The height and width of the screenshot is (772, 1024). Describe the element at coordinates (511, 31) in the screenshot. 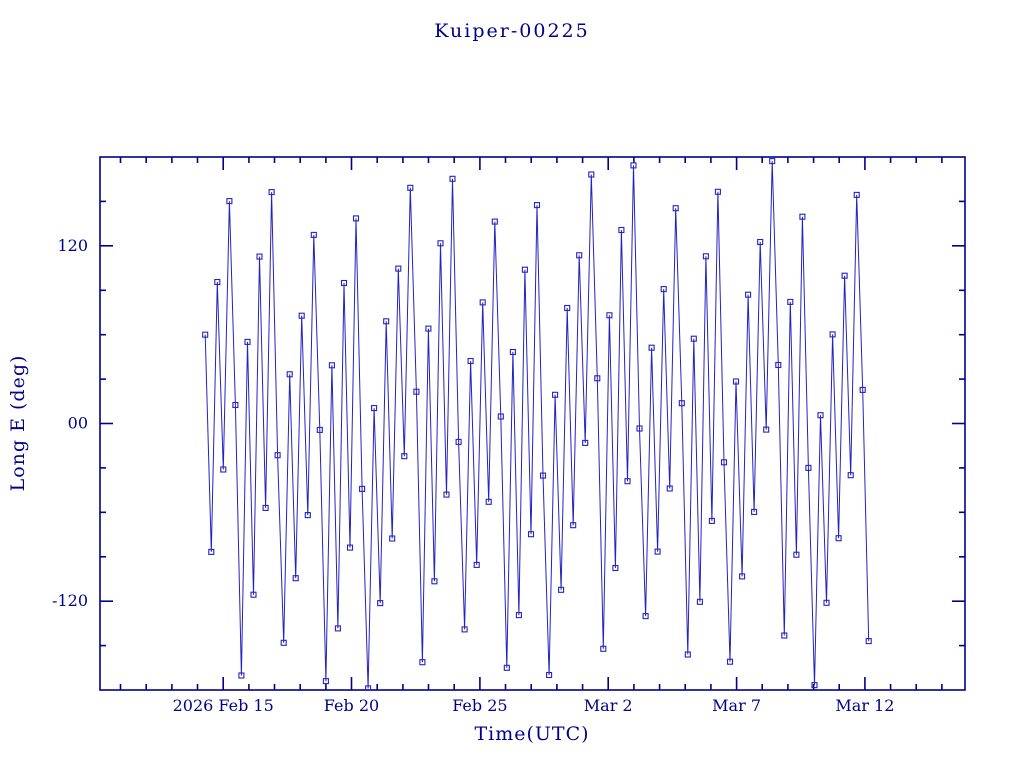

I see `chart-title: Kuiper-00225` at that location.